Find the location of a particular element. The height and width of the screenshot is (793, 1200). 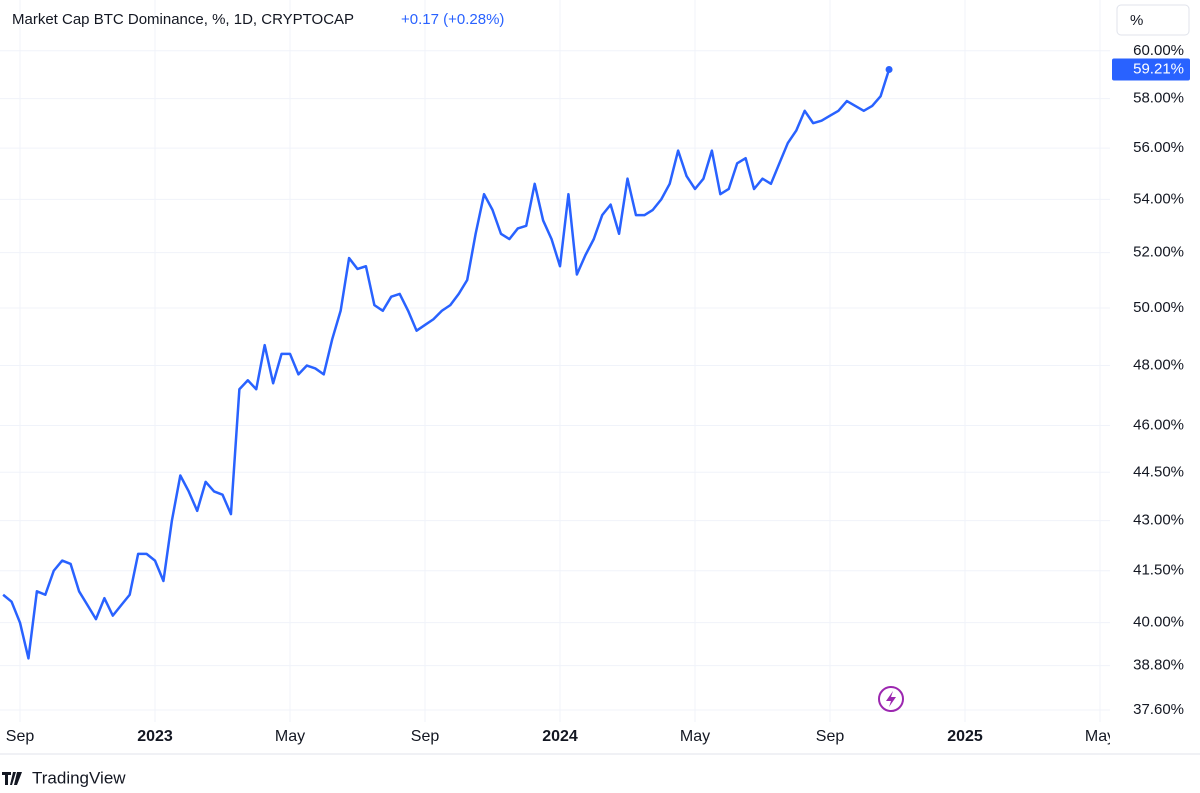

y-tick-label: 46.00% is located at coordinates (1158, 425).